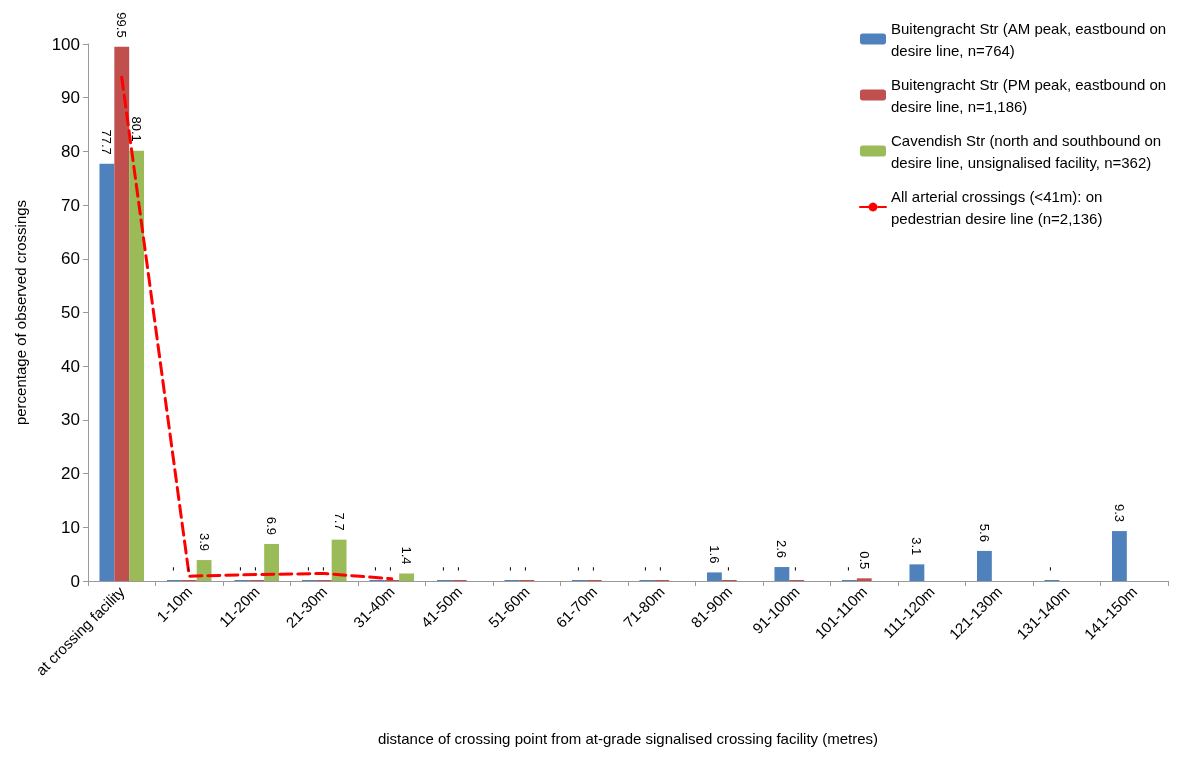 The height and width of the screenshot is (765, 1186). I want to click on data-label: 3.9, so click(204, 542).